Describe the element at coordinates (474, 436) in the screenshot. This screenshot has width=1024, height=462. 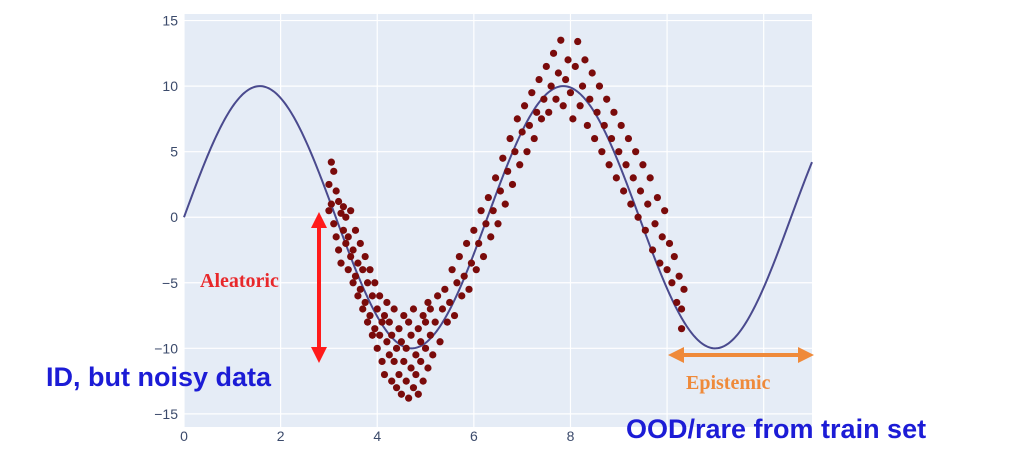
I see `x-tick-label: 6` at that location.